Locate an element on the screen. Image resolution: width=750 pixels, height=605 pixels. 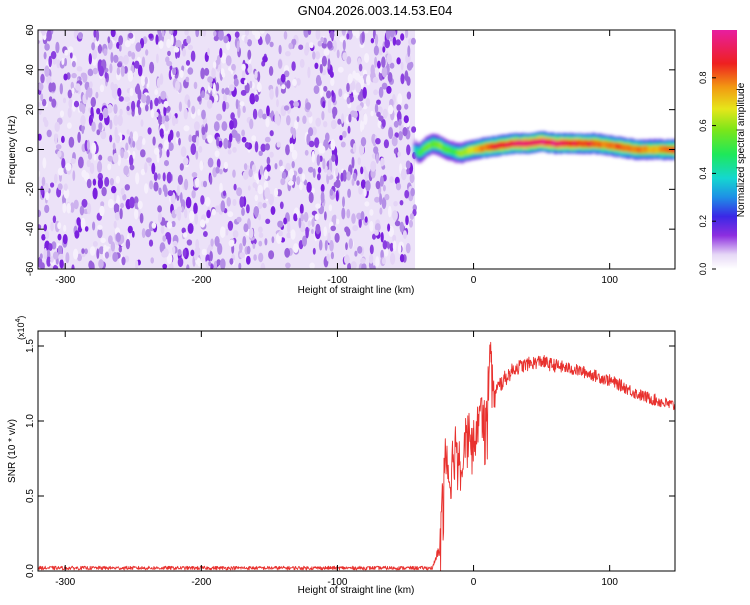
signal-core is located at coordinates (544, 147).